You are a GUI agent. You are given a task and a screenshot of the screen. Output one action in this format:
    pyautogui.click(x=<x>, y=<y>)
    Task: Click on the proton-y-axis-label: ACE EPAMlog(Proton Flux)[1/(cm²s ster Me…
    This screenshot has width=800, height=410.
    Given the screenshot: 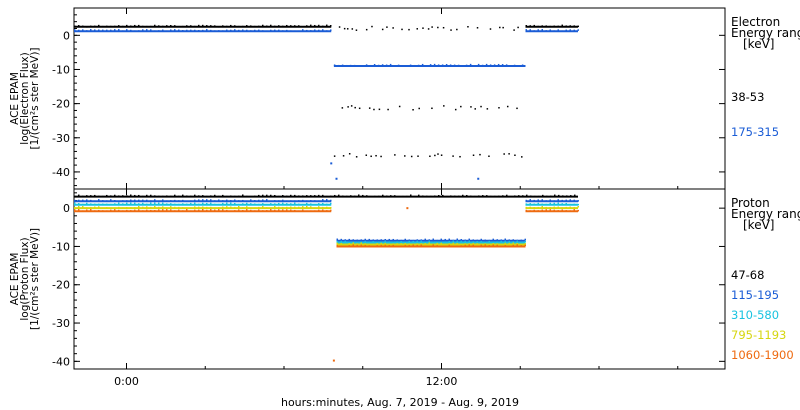 What is the action you would take?
    pyautogui.click(x=25, y=279)
    